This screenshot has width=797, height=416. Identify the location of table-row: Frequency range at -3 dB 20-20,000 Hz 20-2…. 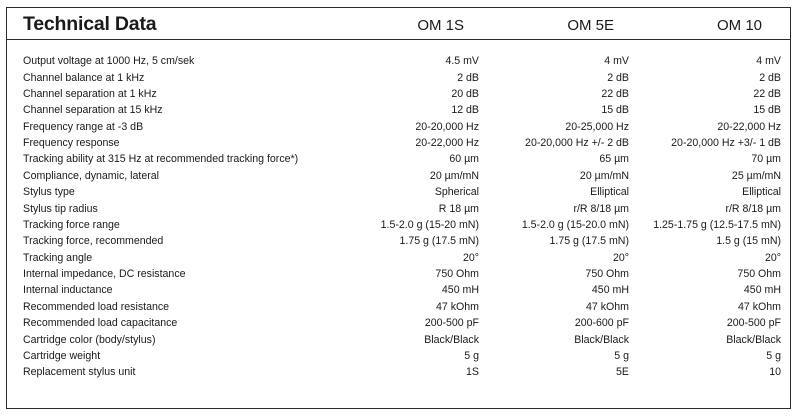
(402, 127).